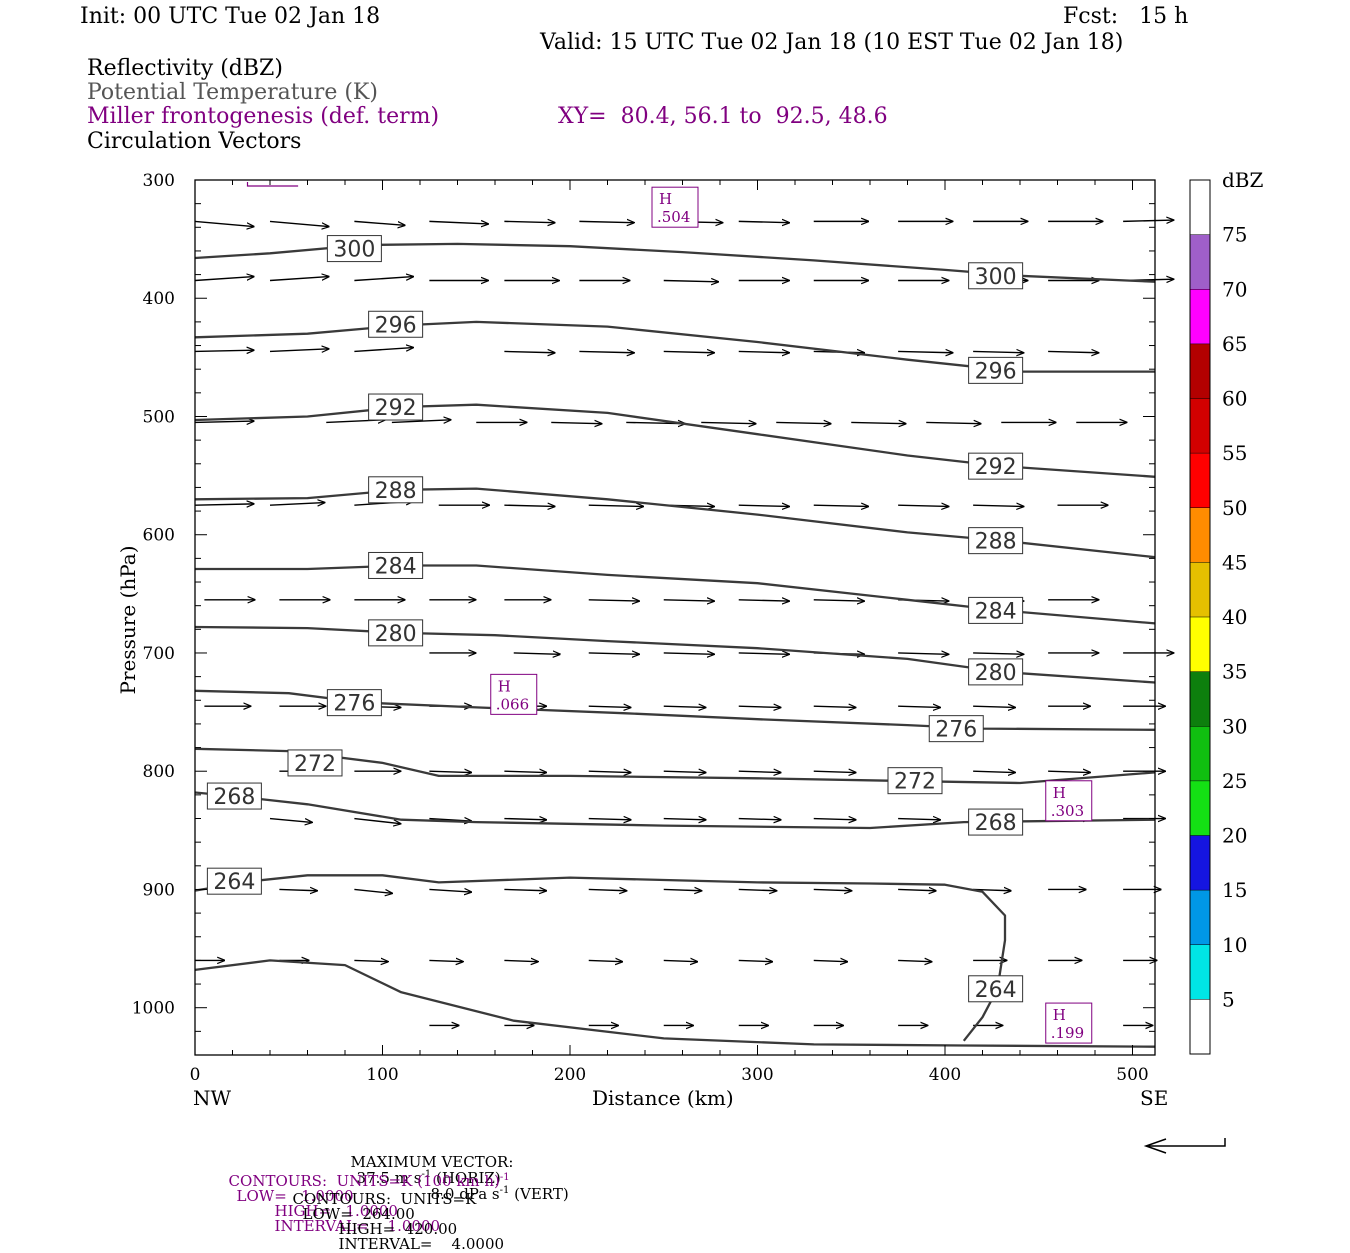 The image size is (1350, 1253). I want to click on x-tick-label: 300, so click(757, 1075).